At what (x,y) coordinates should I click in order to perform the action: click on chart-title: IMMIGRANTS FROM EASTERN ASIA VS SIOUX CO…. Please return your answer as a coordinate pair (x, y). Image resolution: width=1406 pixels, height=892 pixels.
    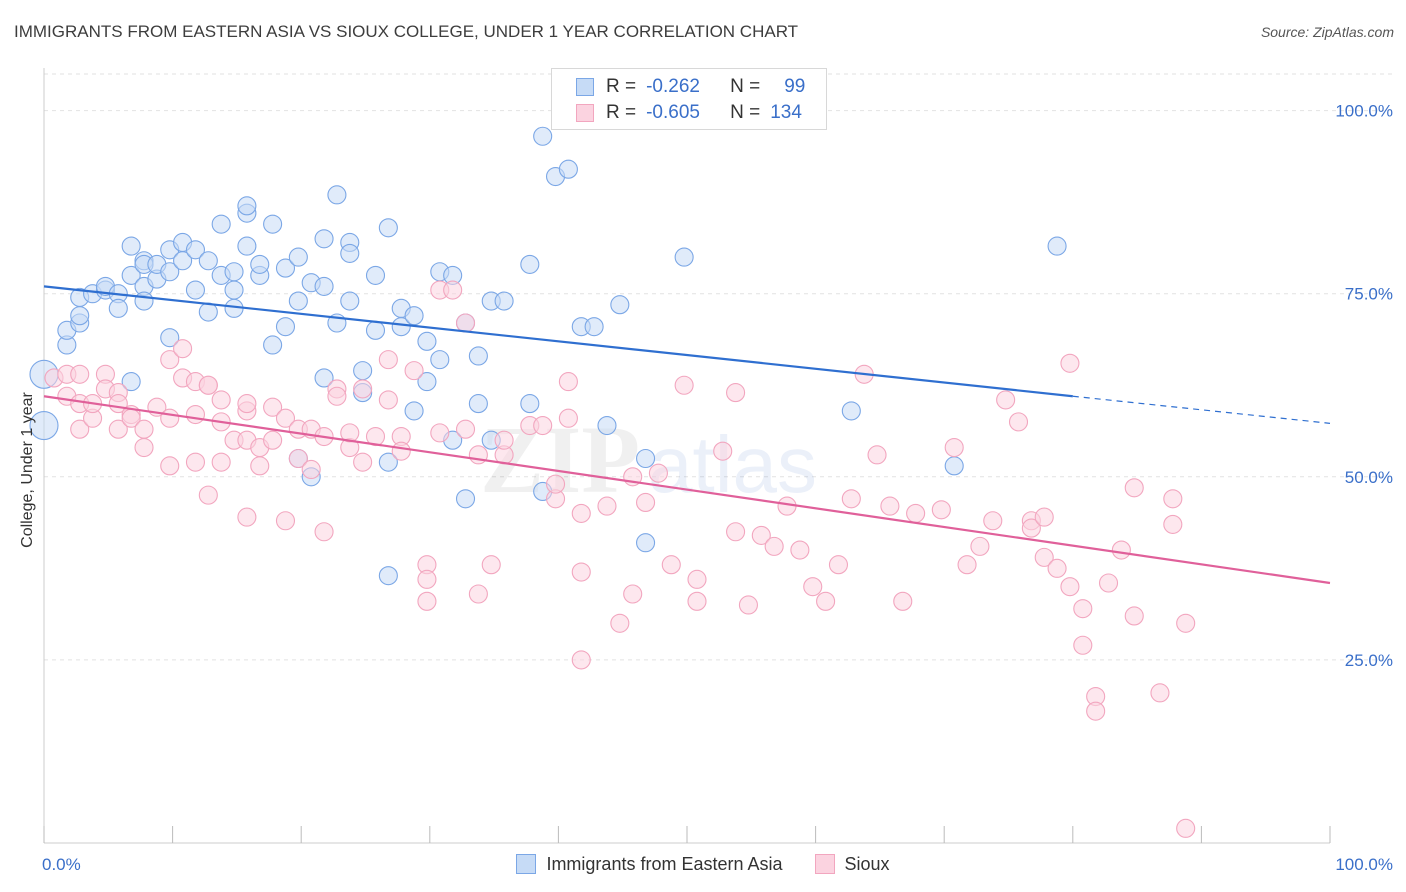
    Looking at the image, I should click on (406, 31).